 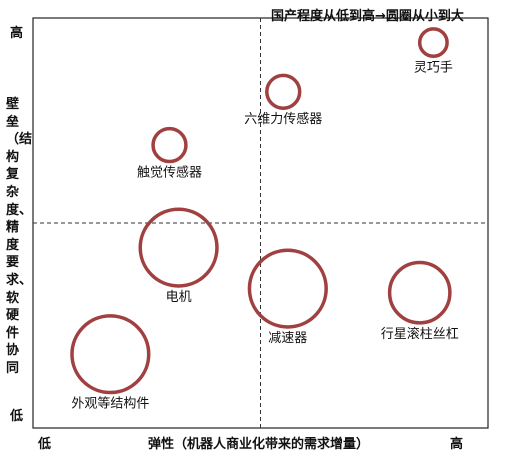 What do you see at coordinates (179, 297) in the screenshot?
I see `point-label: 电机` at bounding box center [179, 297].